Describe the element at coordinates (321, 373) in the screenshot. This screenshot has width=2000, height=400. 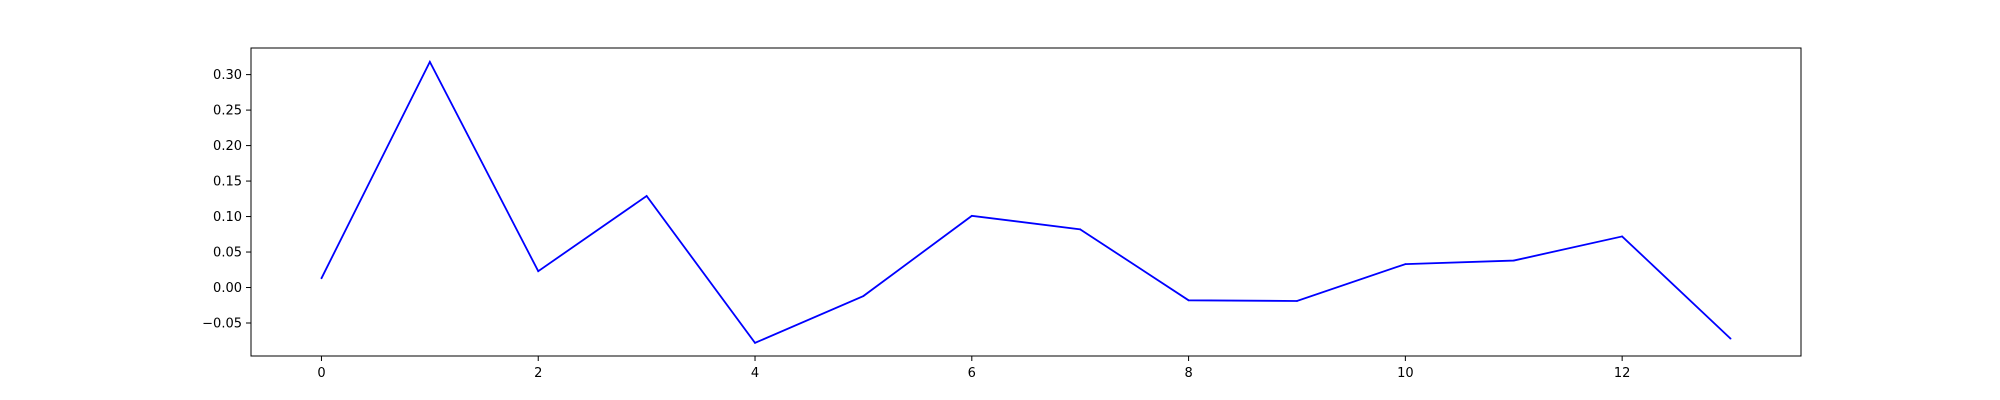
I see `x-tick-label: 0` at that location.